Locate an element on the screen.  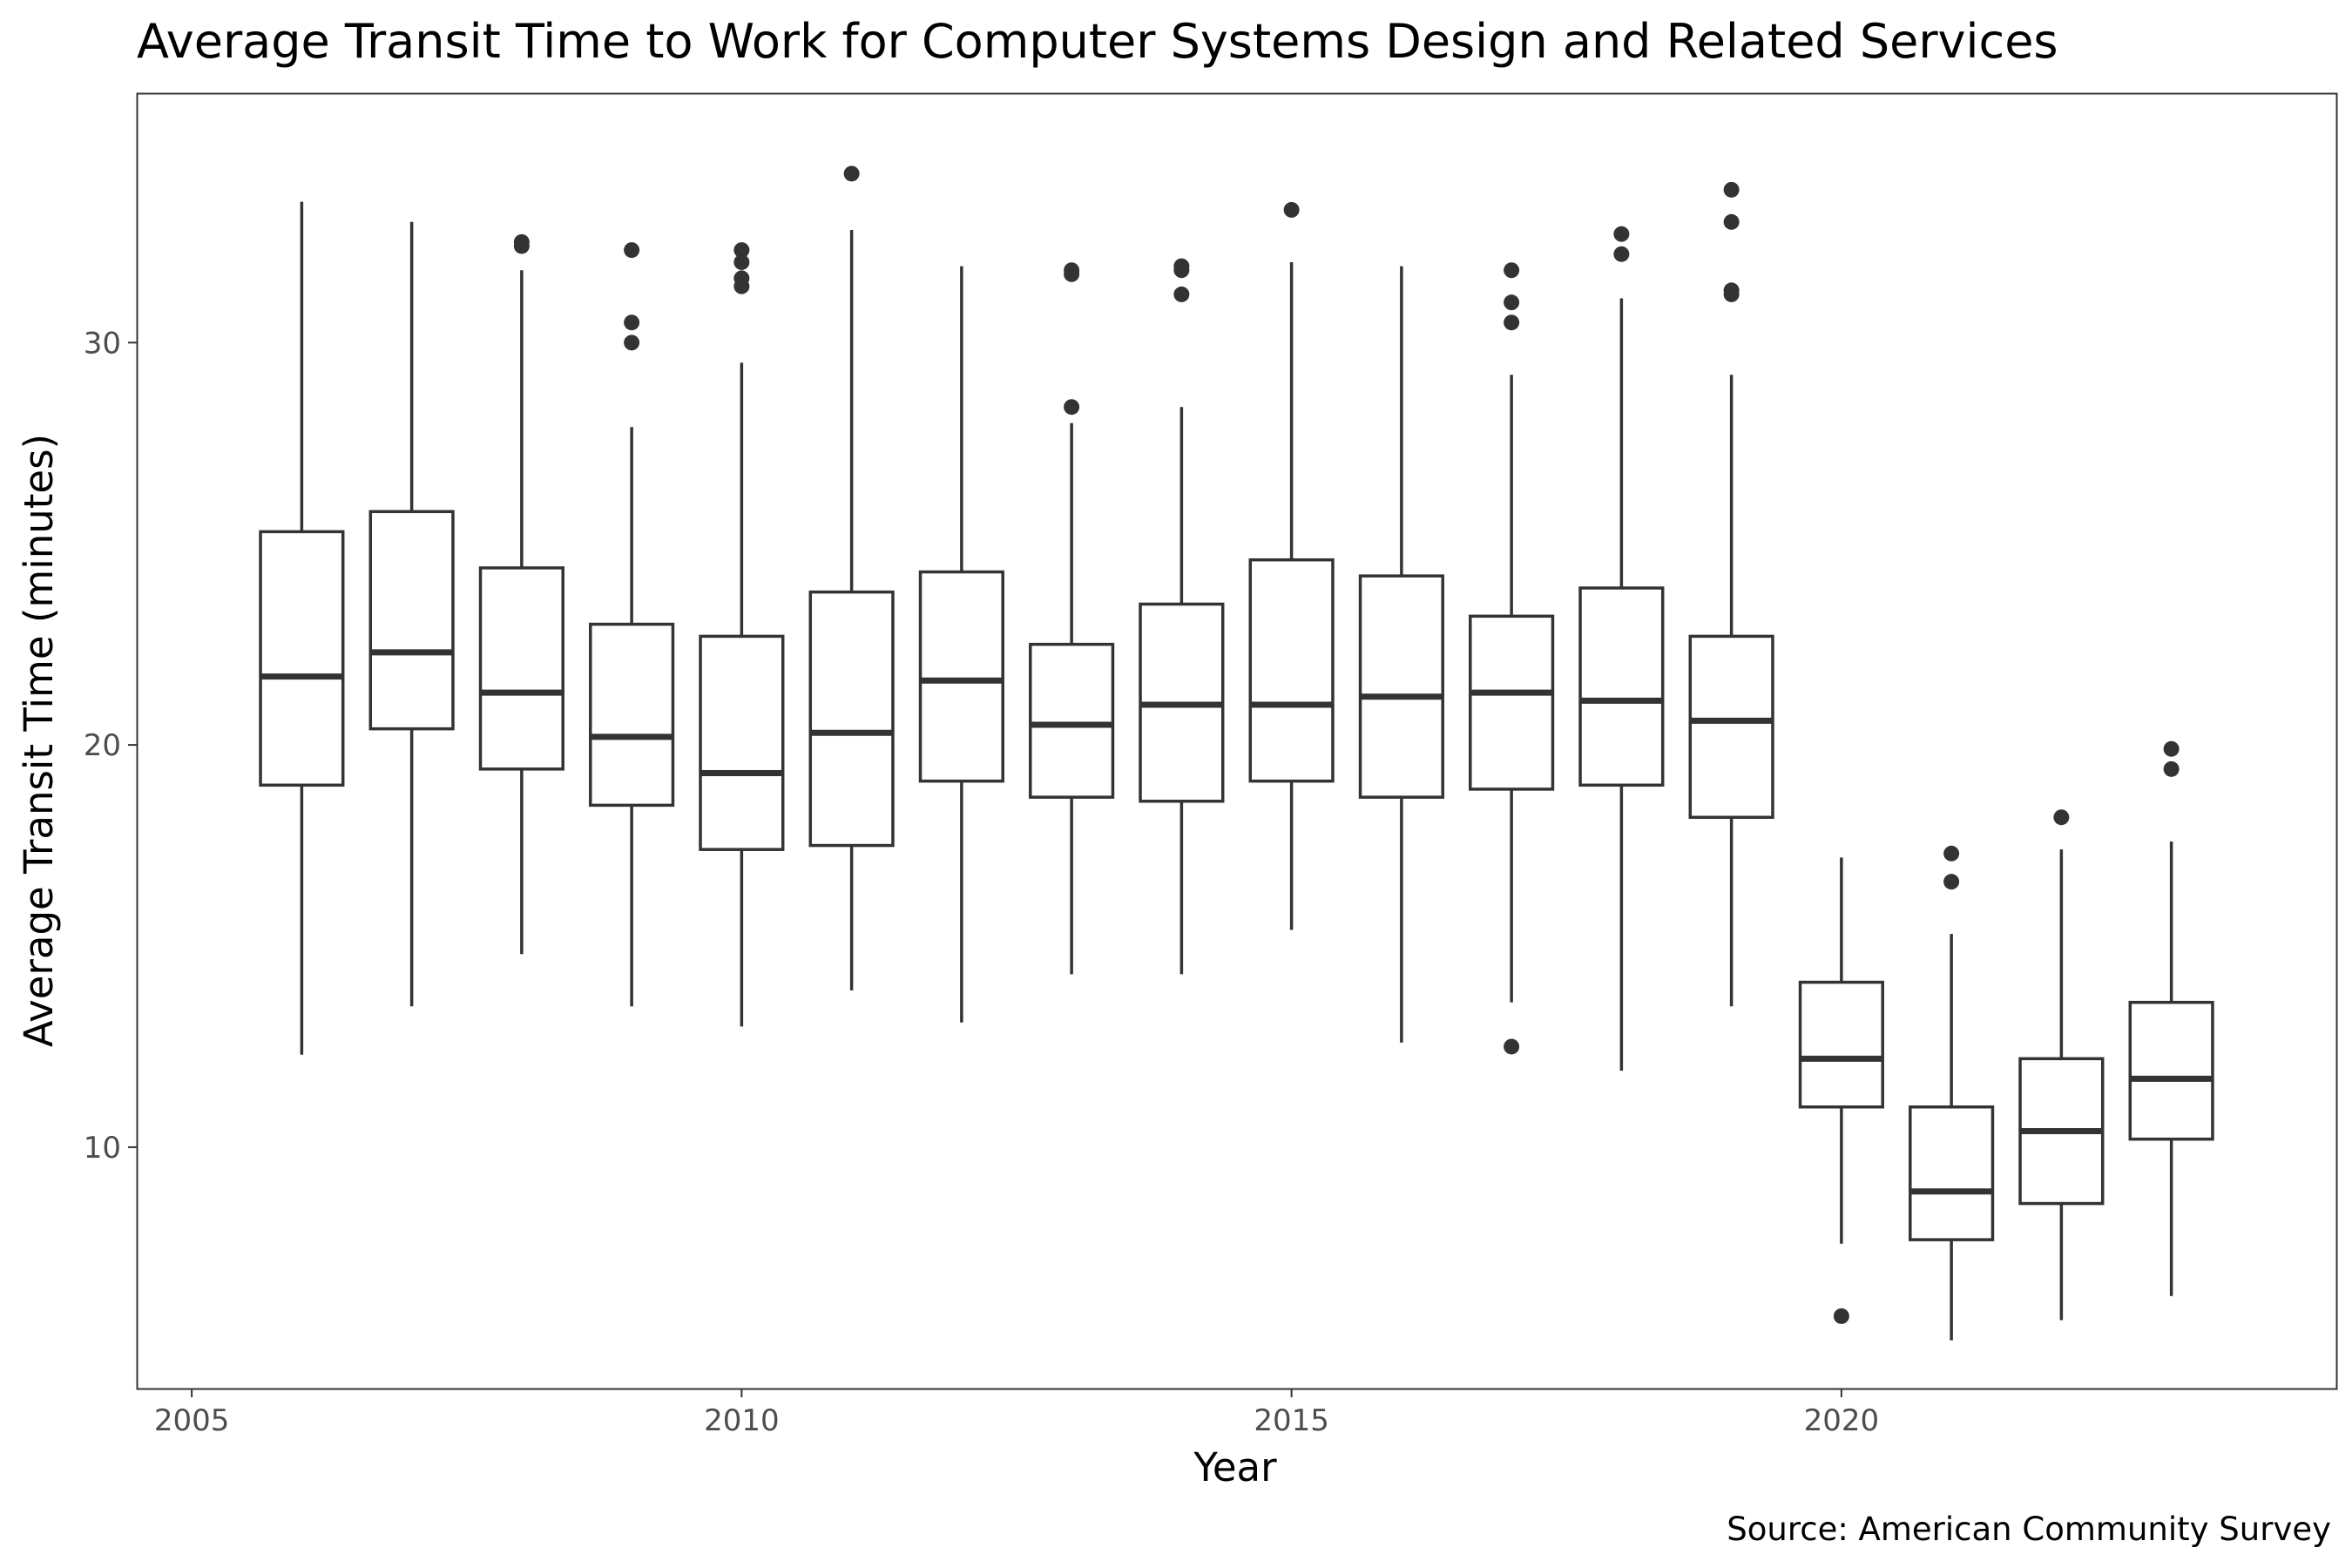
box-2016 is located at coordinates (1401, 654).